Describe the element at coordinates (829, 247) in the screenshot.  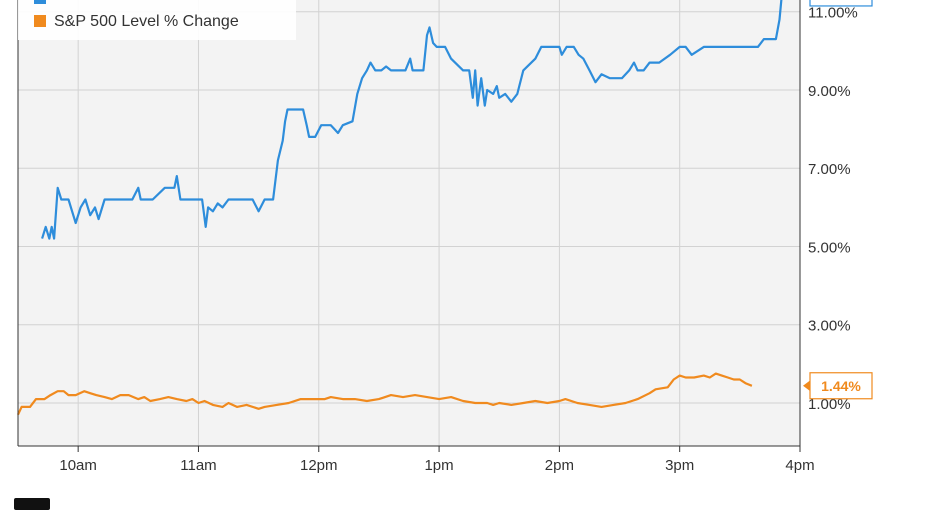
I see `y-tick-label: 5.00%` at that location.